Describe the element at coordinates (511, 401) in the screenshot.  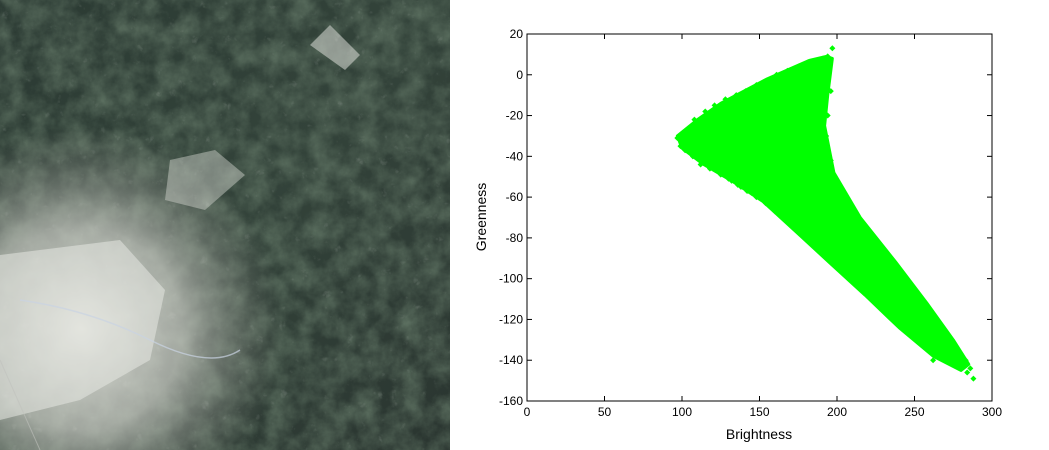
I see `y-tick-label: -160` at that location.